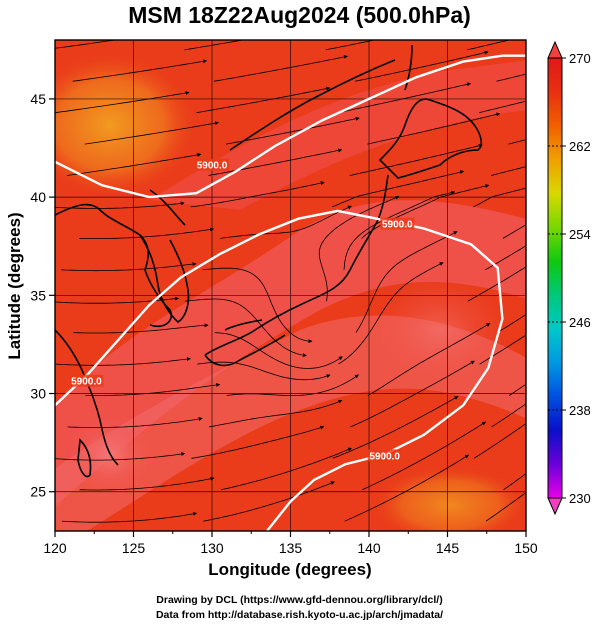 Image resolution: width=599 pixels, height=625 pixels. I want to click on coast-hokkaido, so click(430, 138).